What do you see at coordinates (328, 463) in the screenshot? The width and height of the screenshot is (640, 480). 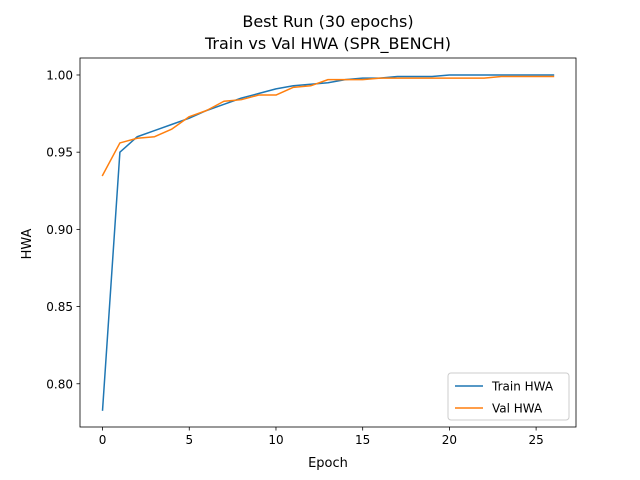 I see `x-axis-label: Epoch` at bounding box center [328, 463].